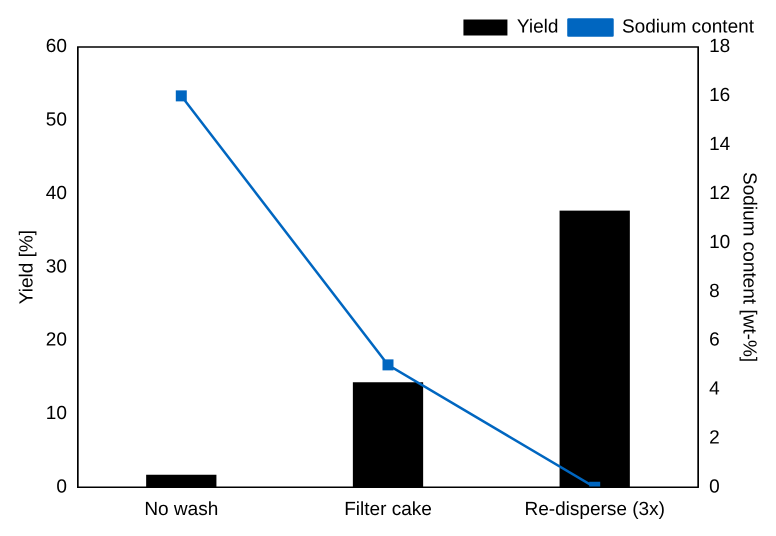 Image resolution: width=776 pixels, height=536 pixels. Describe the element at coordinates (594, 509) in the screenshot. I see `x-tick-label: Re-disperse (3x)` at that location.